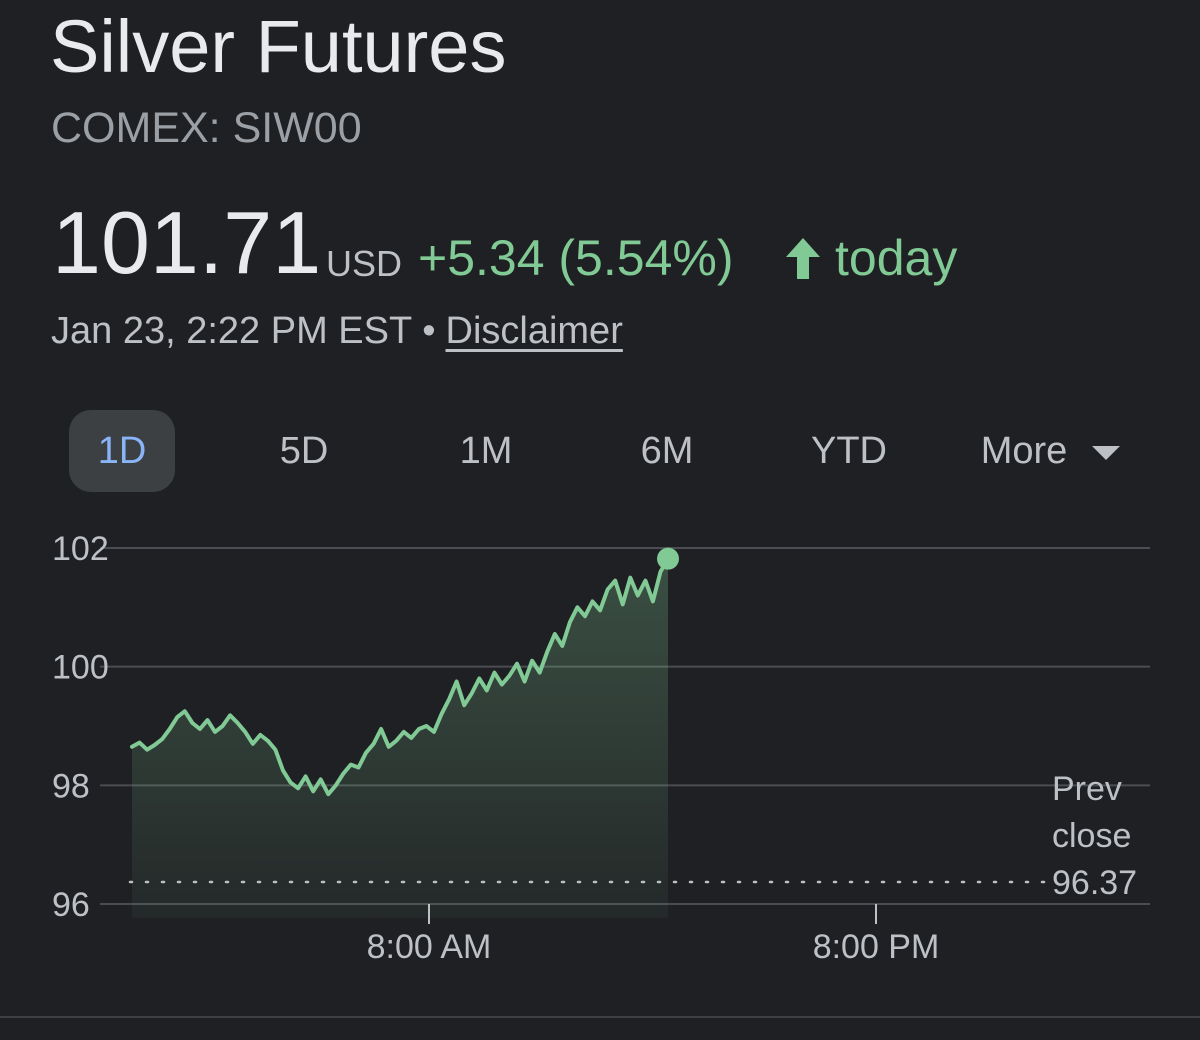 The height and width of the screenshot is (1040, 1200). I want to click on quote-meta: Jan 23, 2:22 PM EST • Disclaimer, so click(337, 331).